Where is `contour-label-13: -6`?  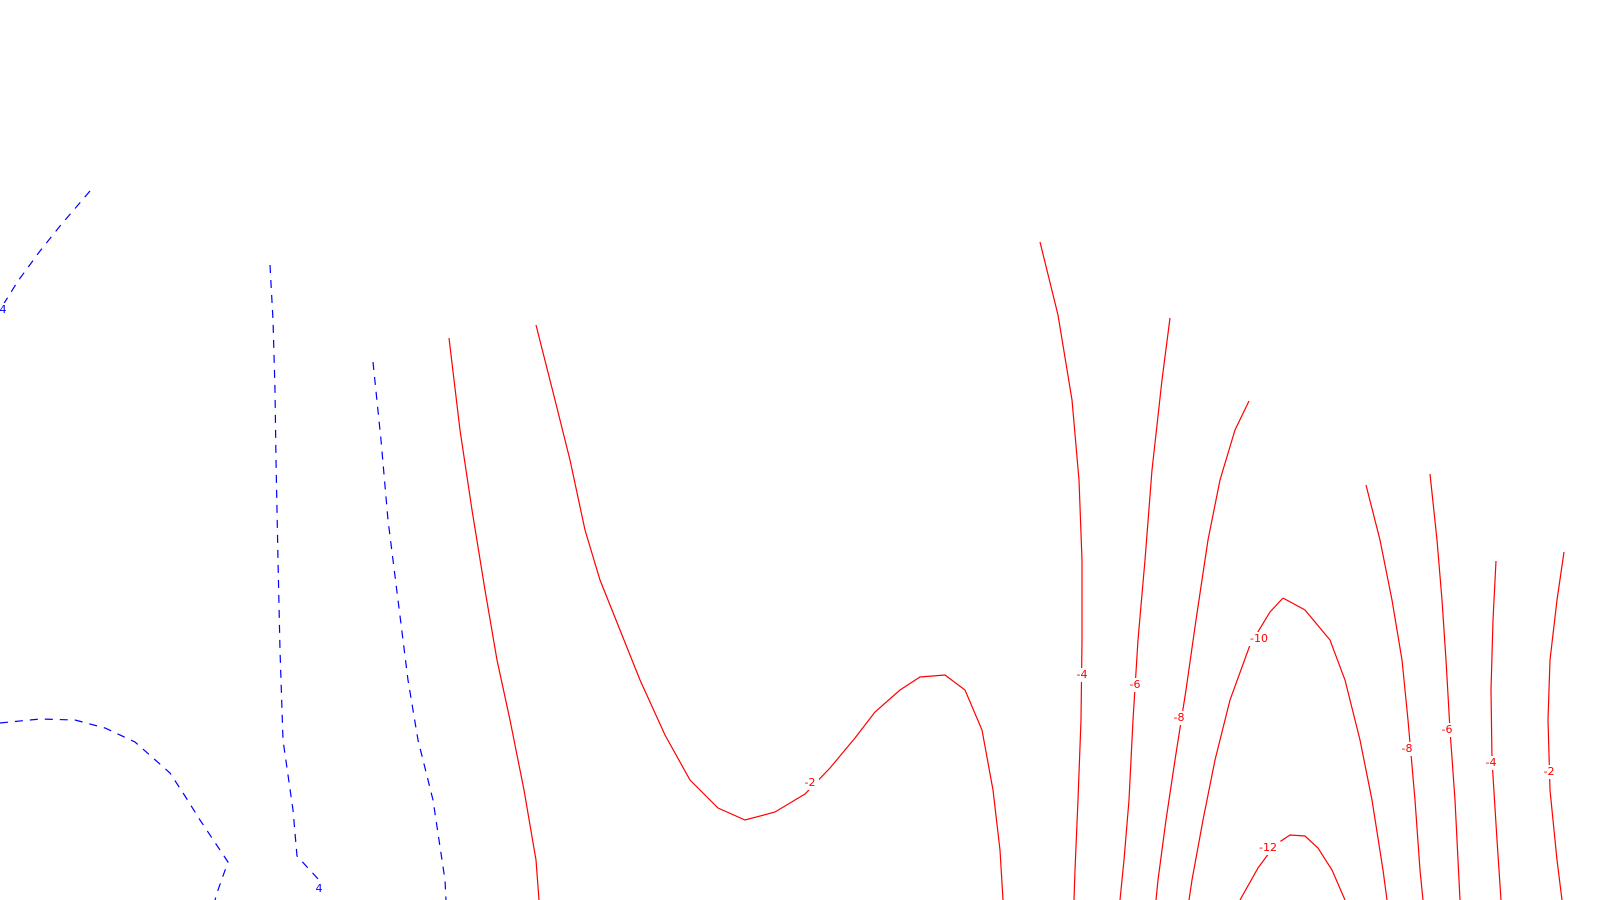 contour-label-13: -6 is located at coordinates (1447, 729).